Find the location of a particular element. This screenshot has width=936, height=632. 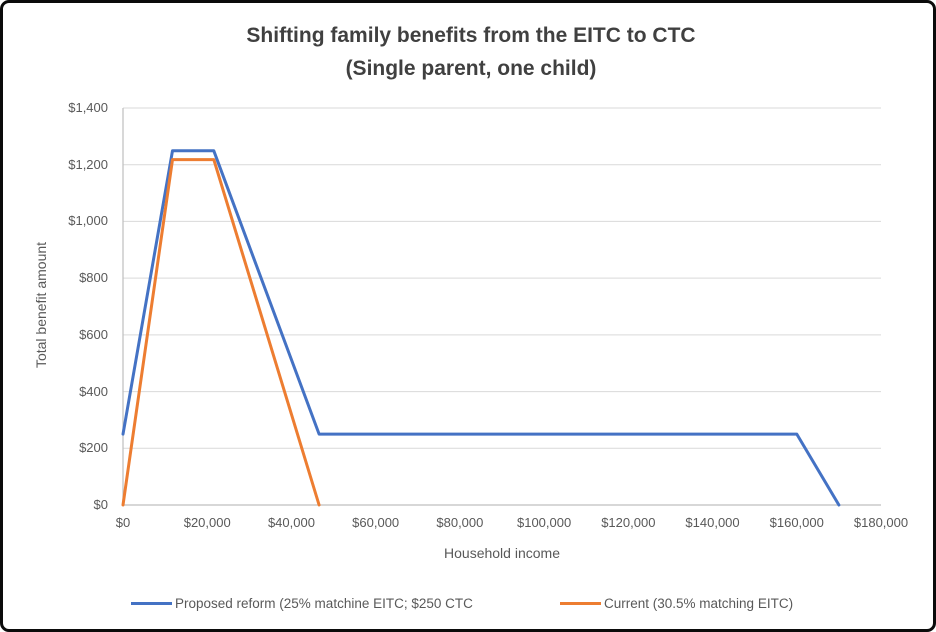

y-tick-label: $400 is located at coordinates (93, 391).